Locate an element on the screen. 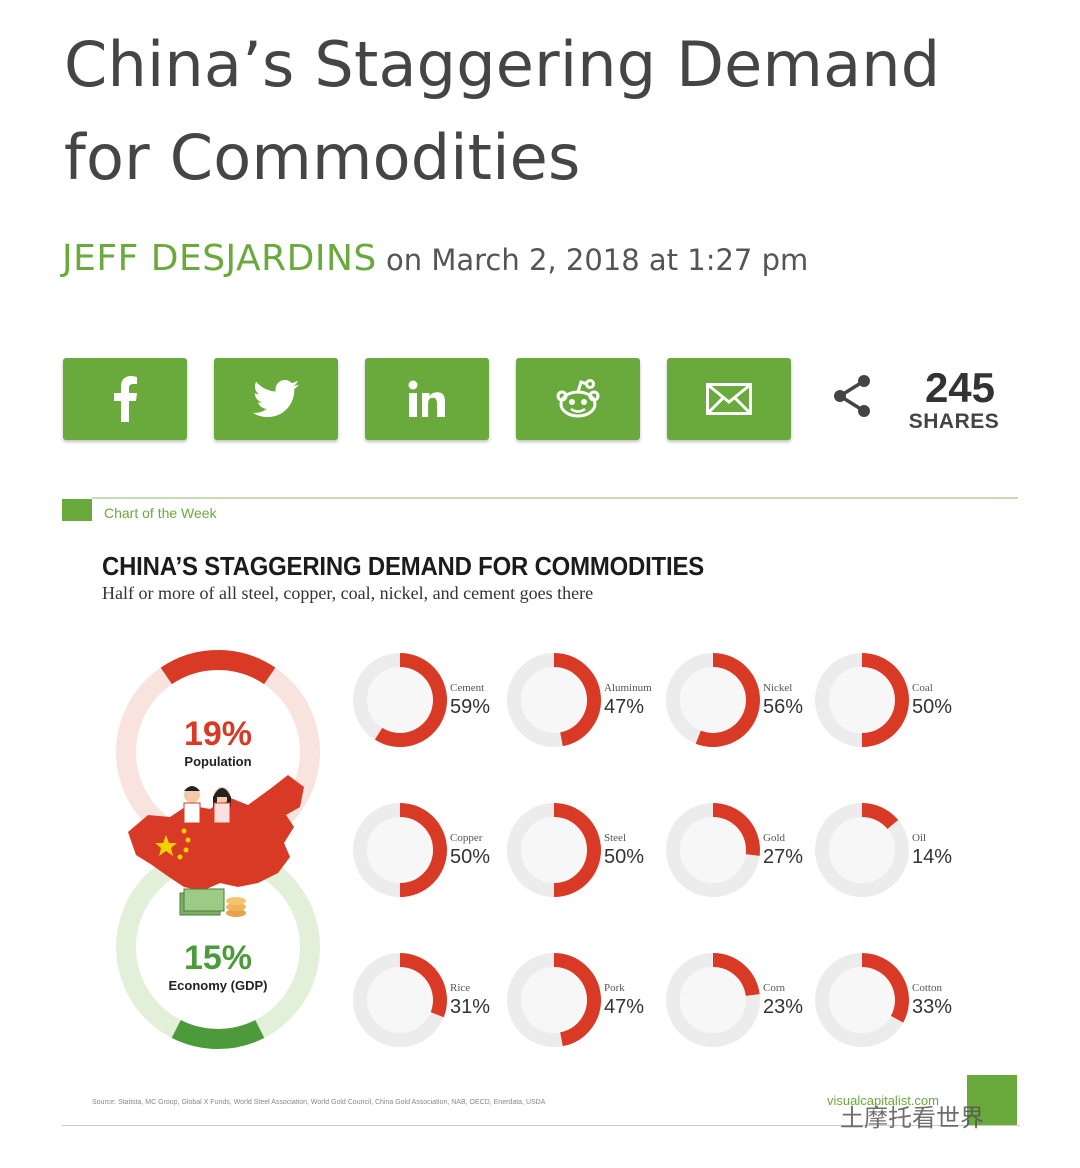 The height and width of the screenshot is (1168, 1080). commodity-percent: 23% is located at coordinates (783, 1007).